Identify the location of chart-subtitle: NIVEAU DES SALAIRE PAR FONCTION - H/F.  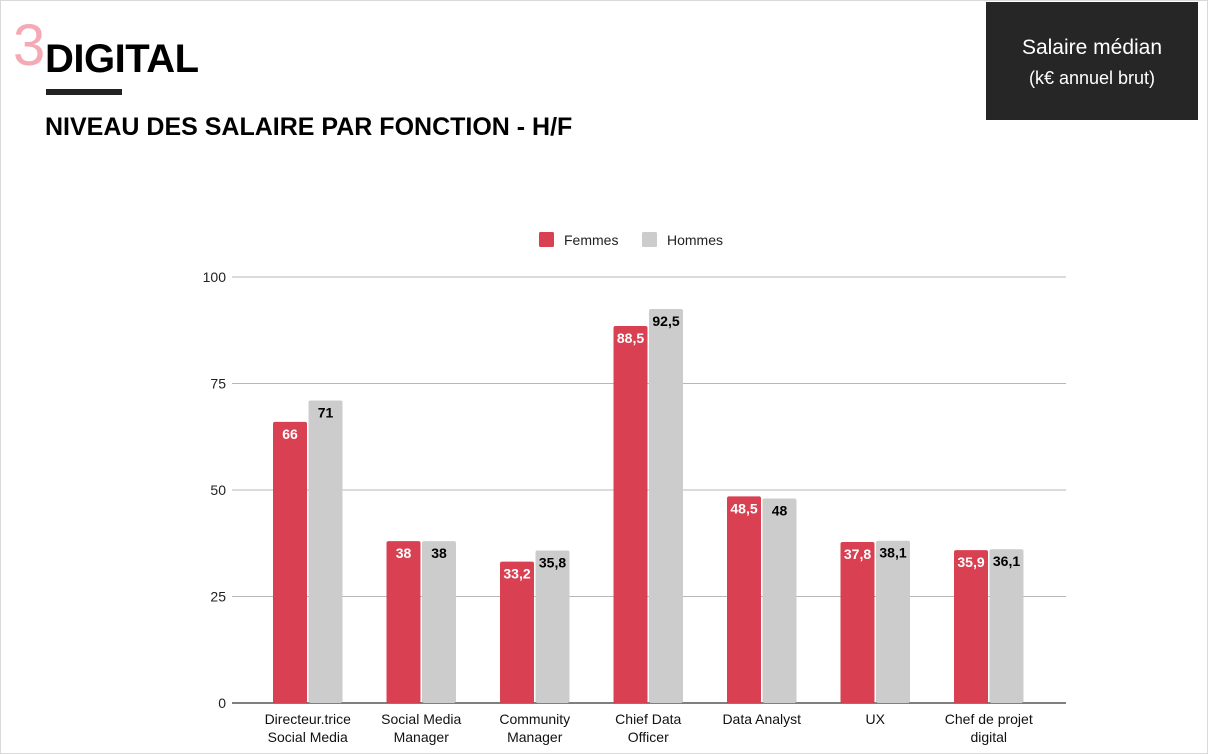
(309, 127).